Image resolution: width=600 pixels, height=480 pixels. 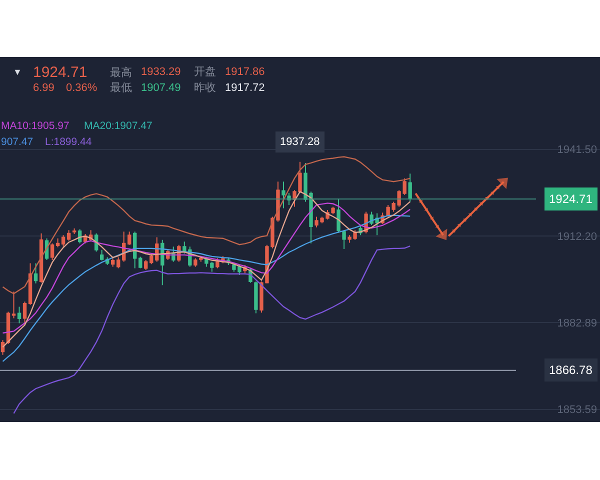 I want to click on annotation: 1907.49, so click(x=161, y=88).